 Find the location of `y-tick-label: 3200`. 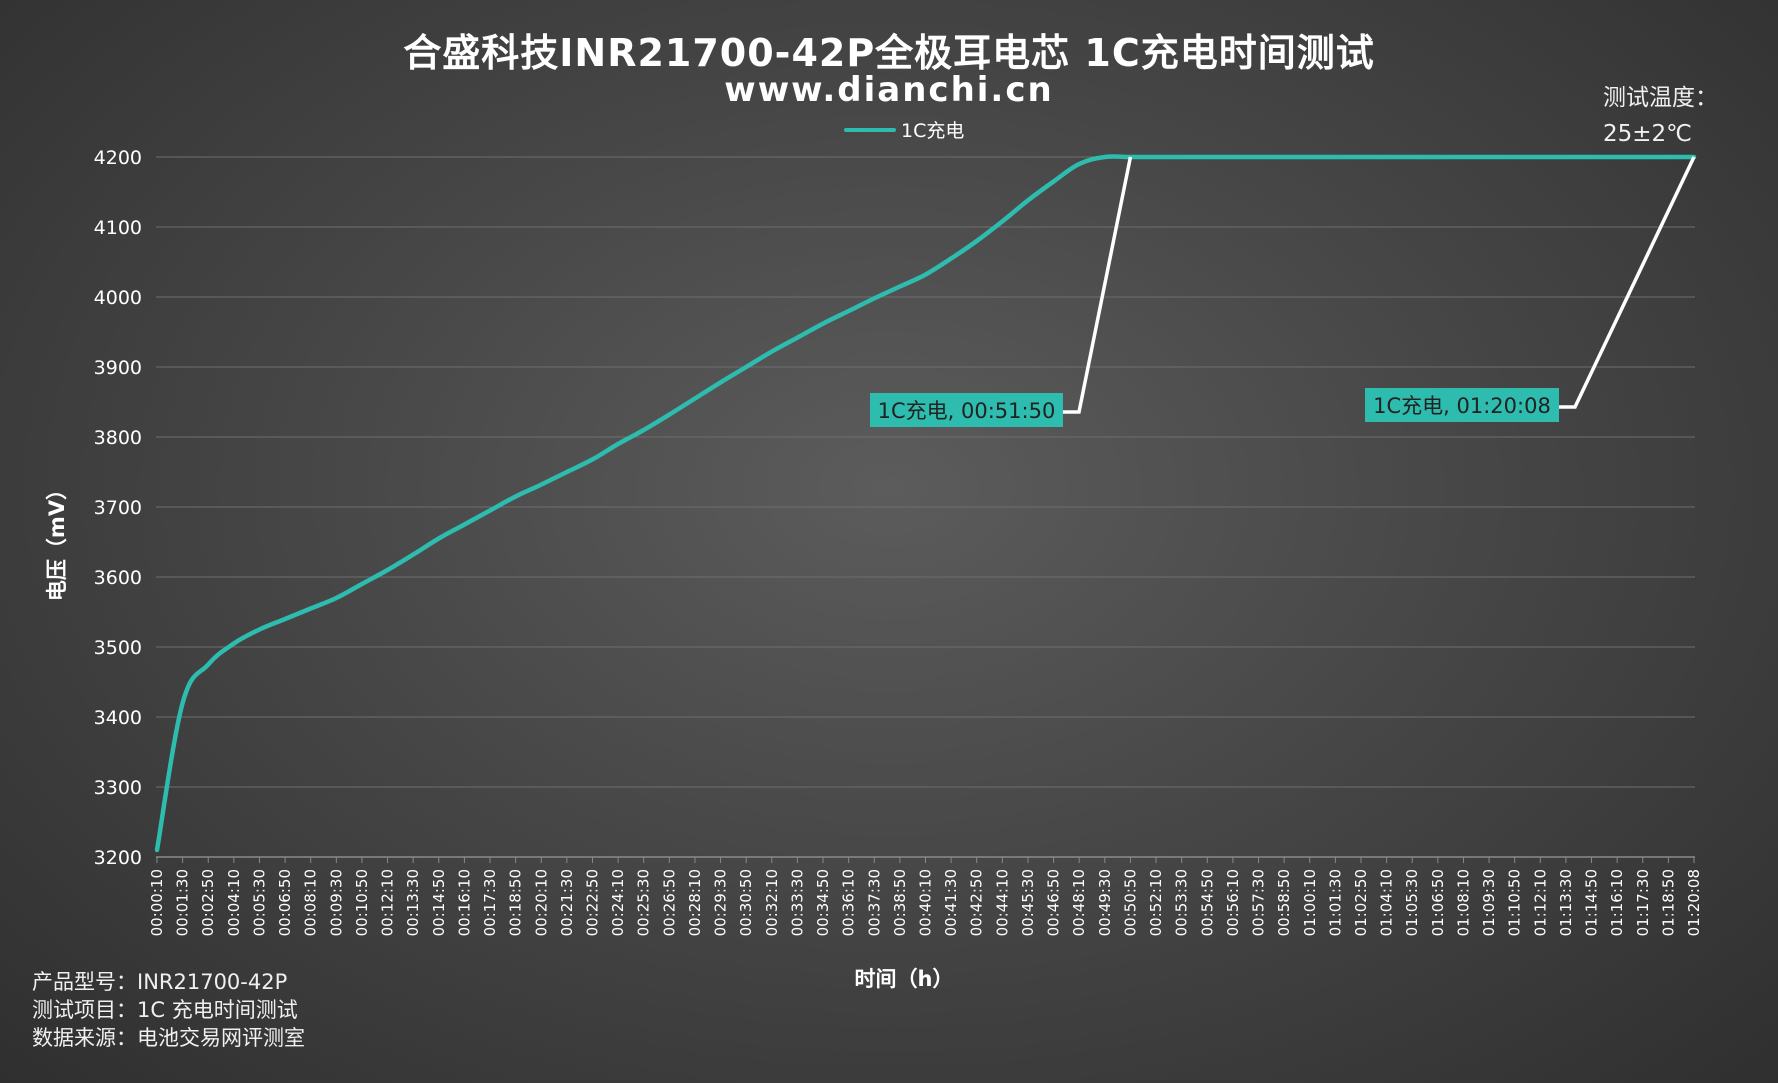

y-tick-label: 3200 is located at coordinates (118, 858).